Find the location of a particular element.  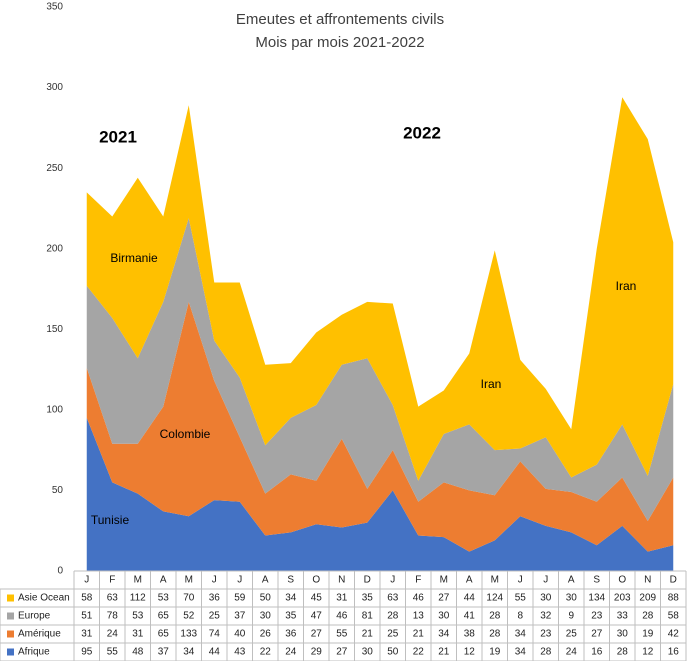

table-cell: 41 is located at coordinates (470, 616).